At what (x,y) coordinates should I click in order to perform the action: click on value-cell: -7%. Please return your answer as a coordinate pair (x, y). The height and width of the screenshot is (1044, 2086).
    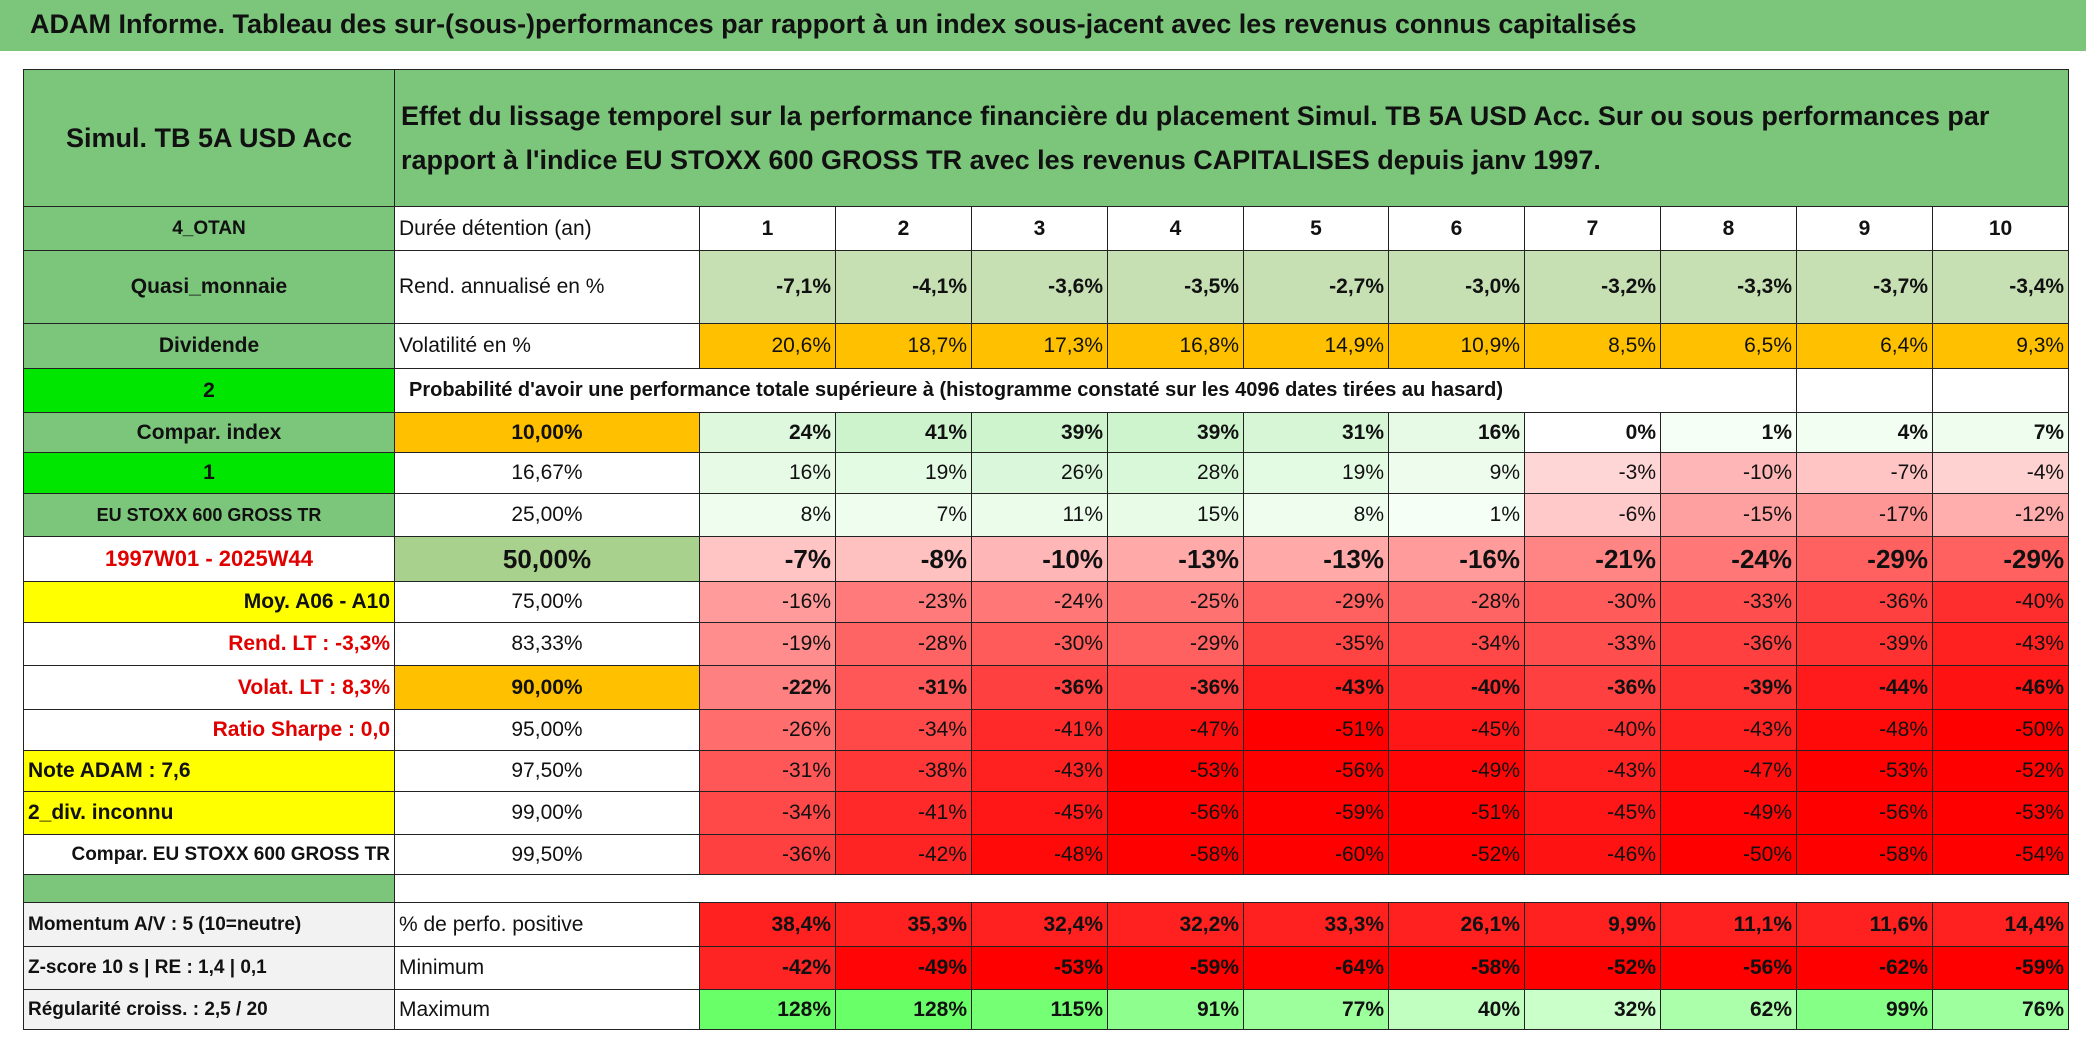
    Looking at the image, I should click on (767, 559).